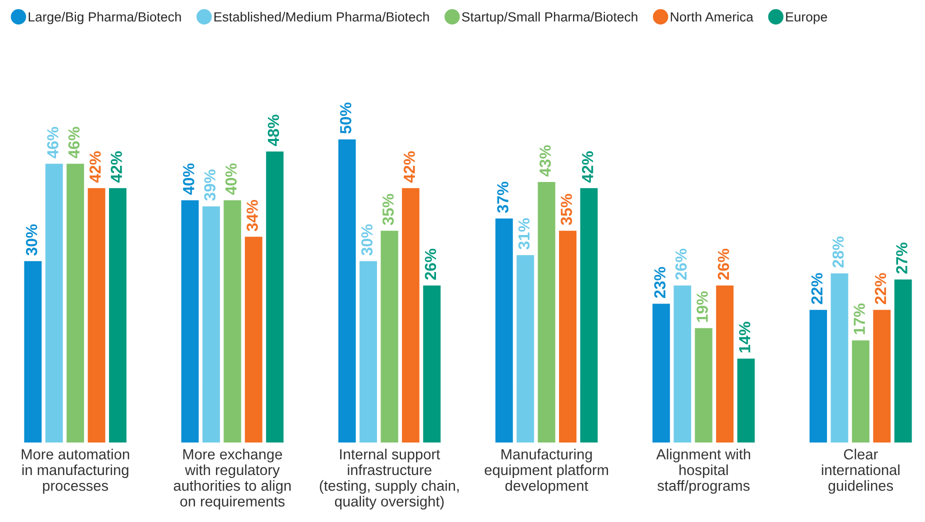  What do you see at coordinates (660, 282) in the screenshot?
I see `data-label: 23%` at bounding box center [660, 282].